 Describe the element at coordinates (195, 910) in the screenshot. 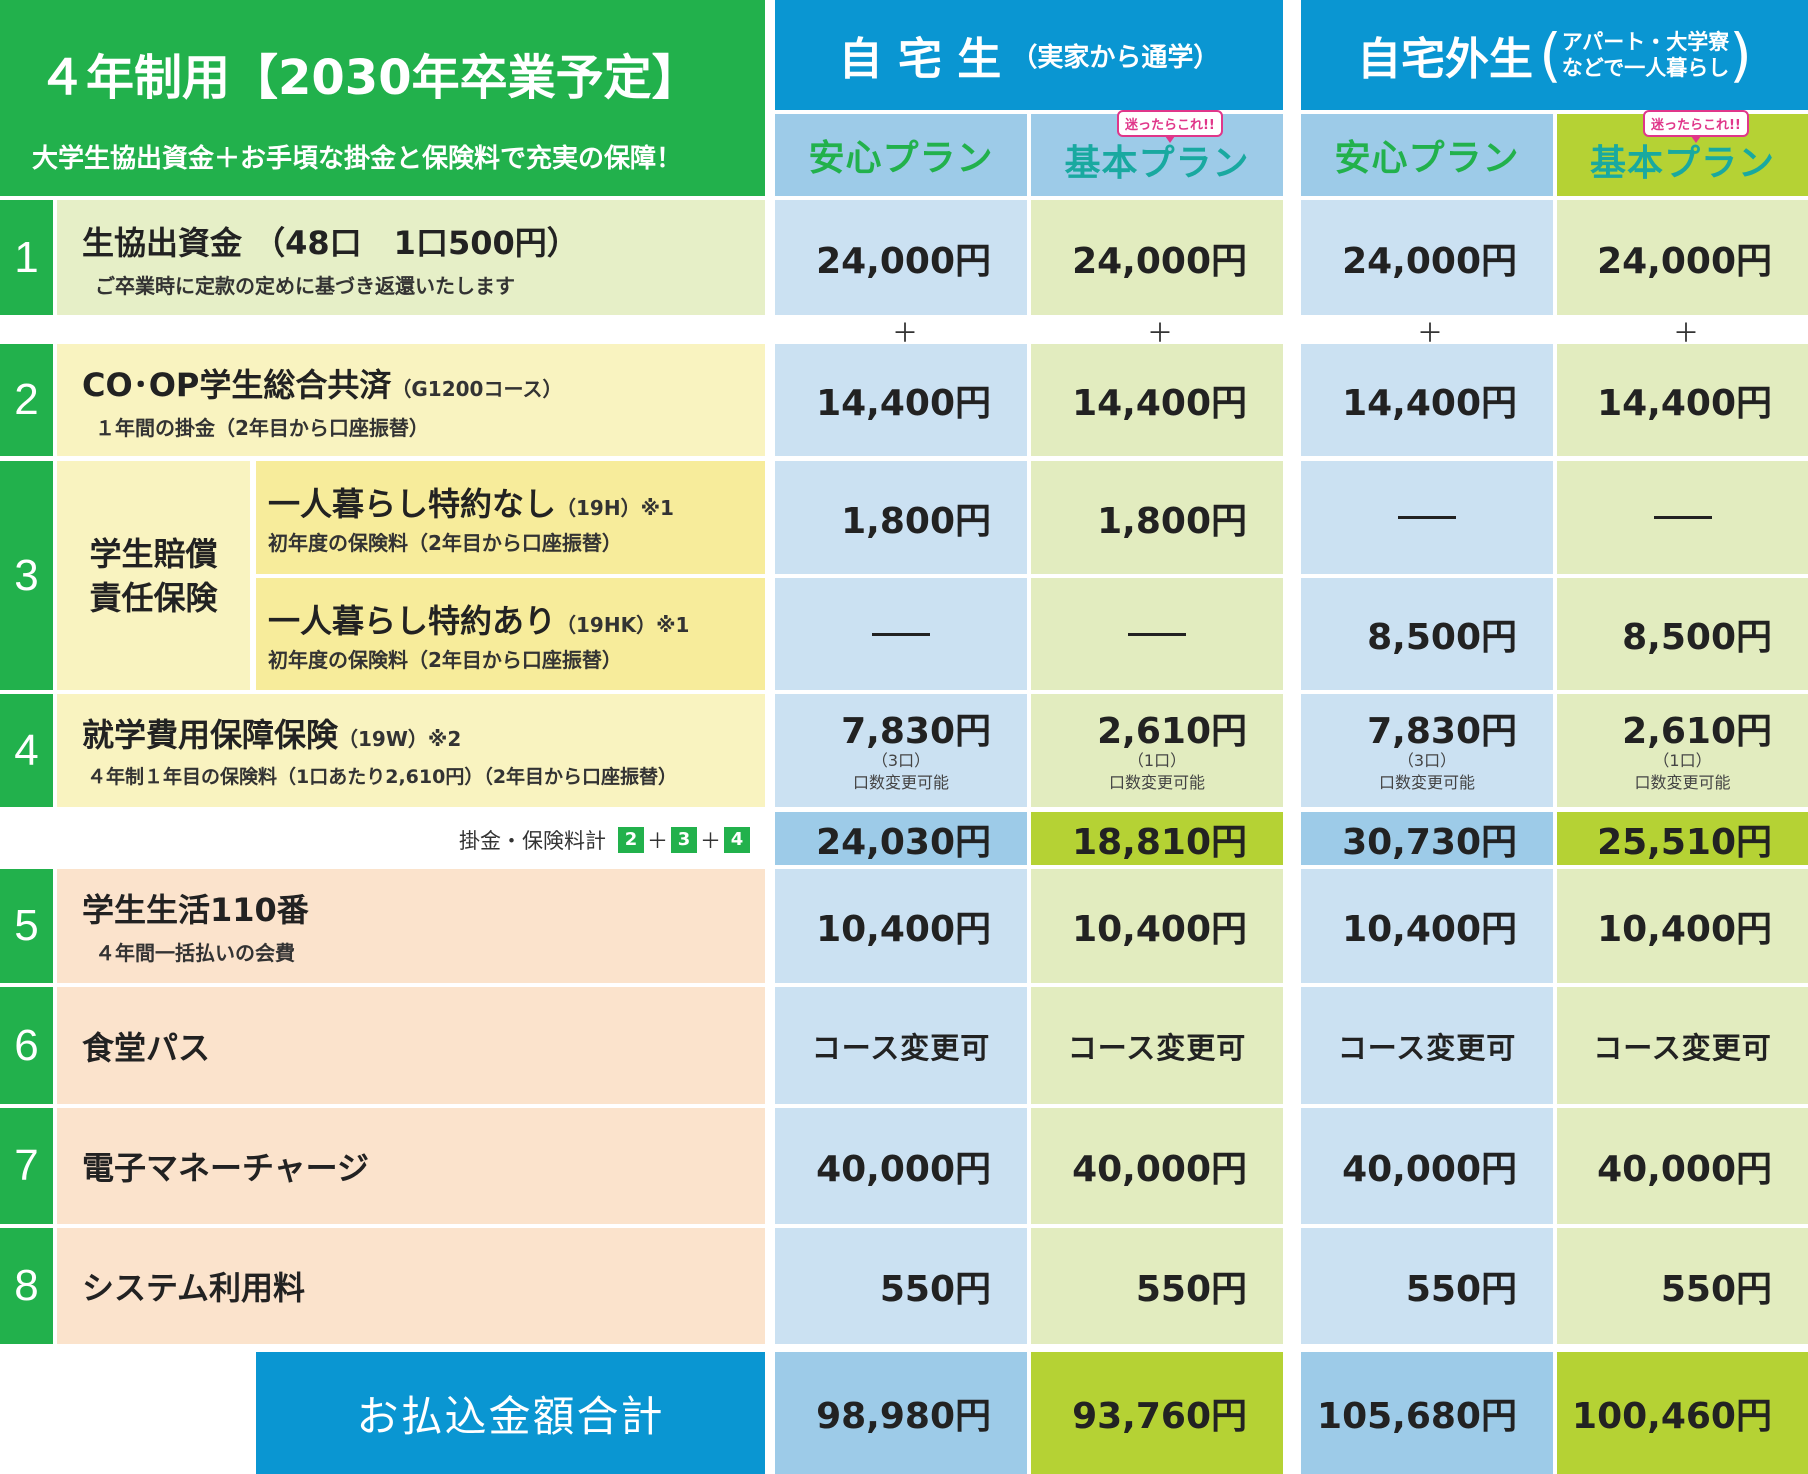

I see `row-title: 学生生活110番` at that location.